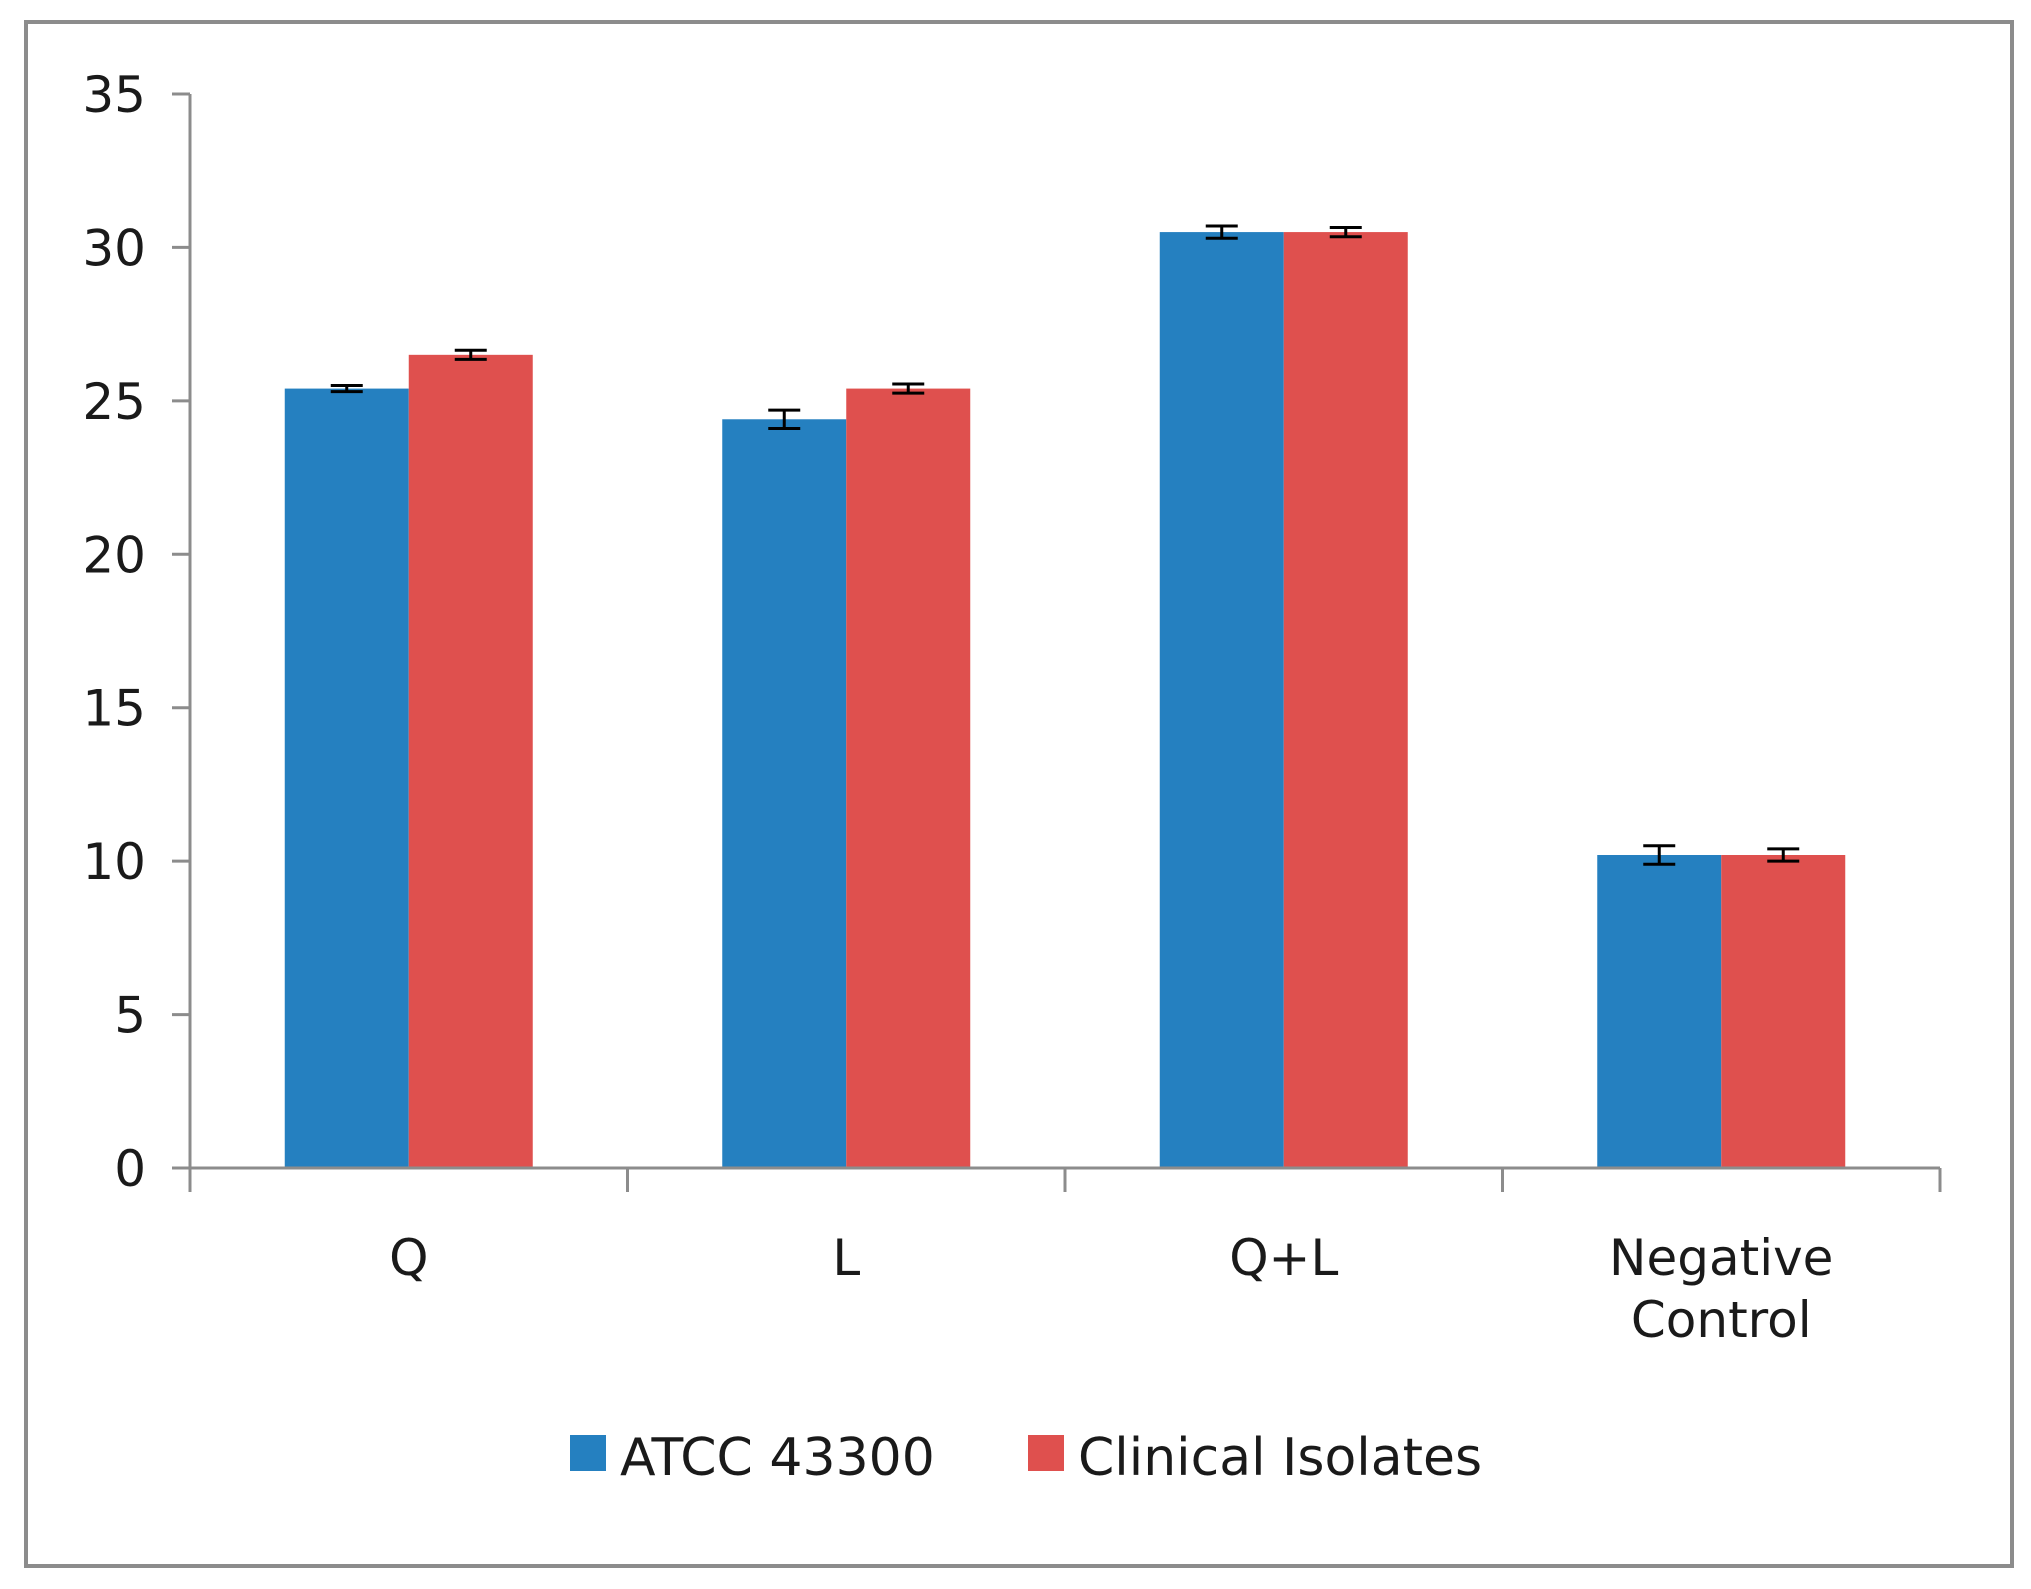 The image size is (2031, 1589). I want to click on legend-item-atcc: ATCC 43300, so click(752, 1458).